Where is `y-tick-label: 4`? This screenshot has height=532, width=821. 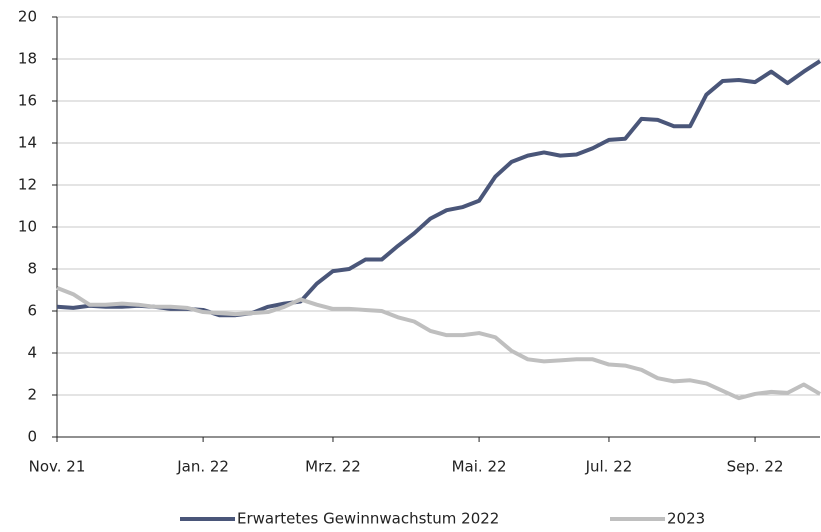
y-tick-label: 4 is located at coordinates (32, 353).